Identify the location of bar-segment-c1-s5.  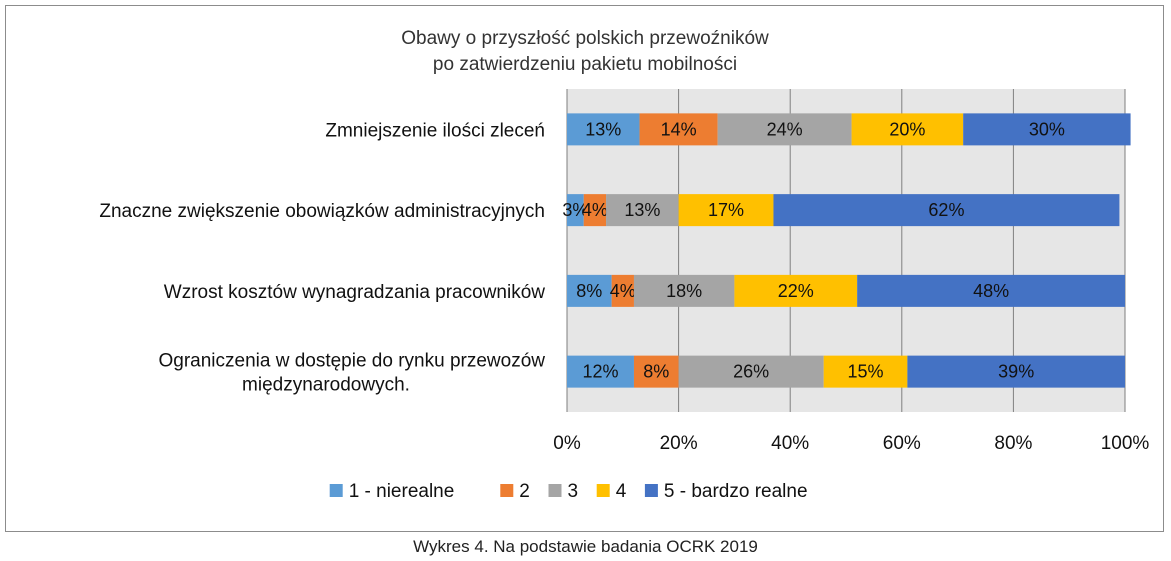
(1047, 129).